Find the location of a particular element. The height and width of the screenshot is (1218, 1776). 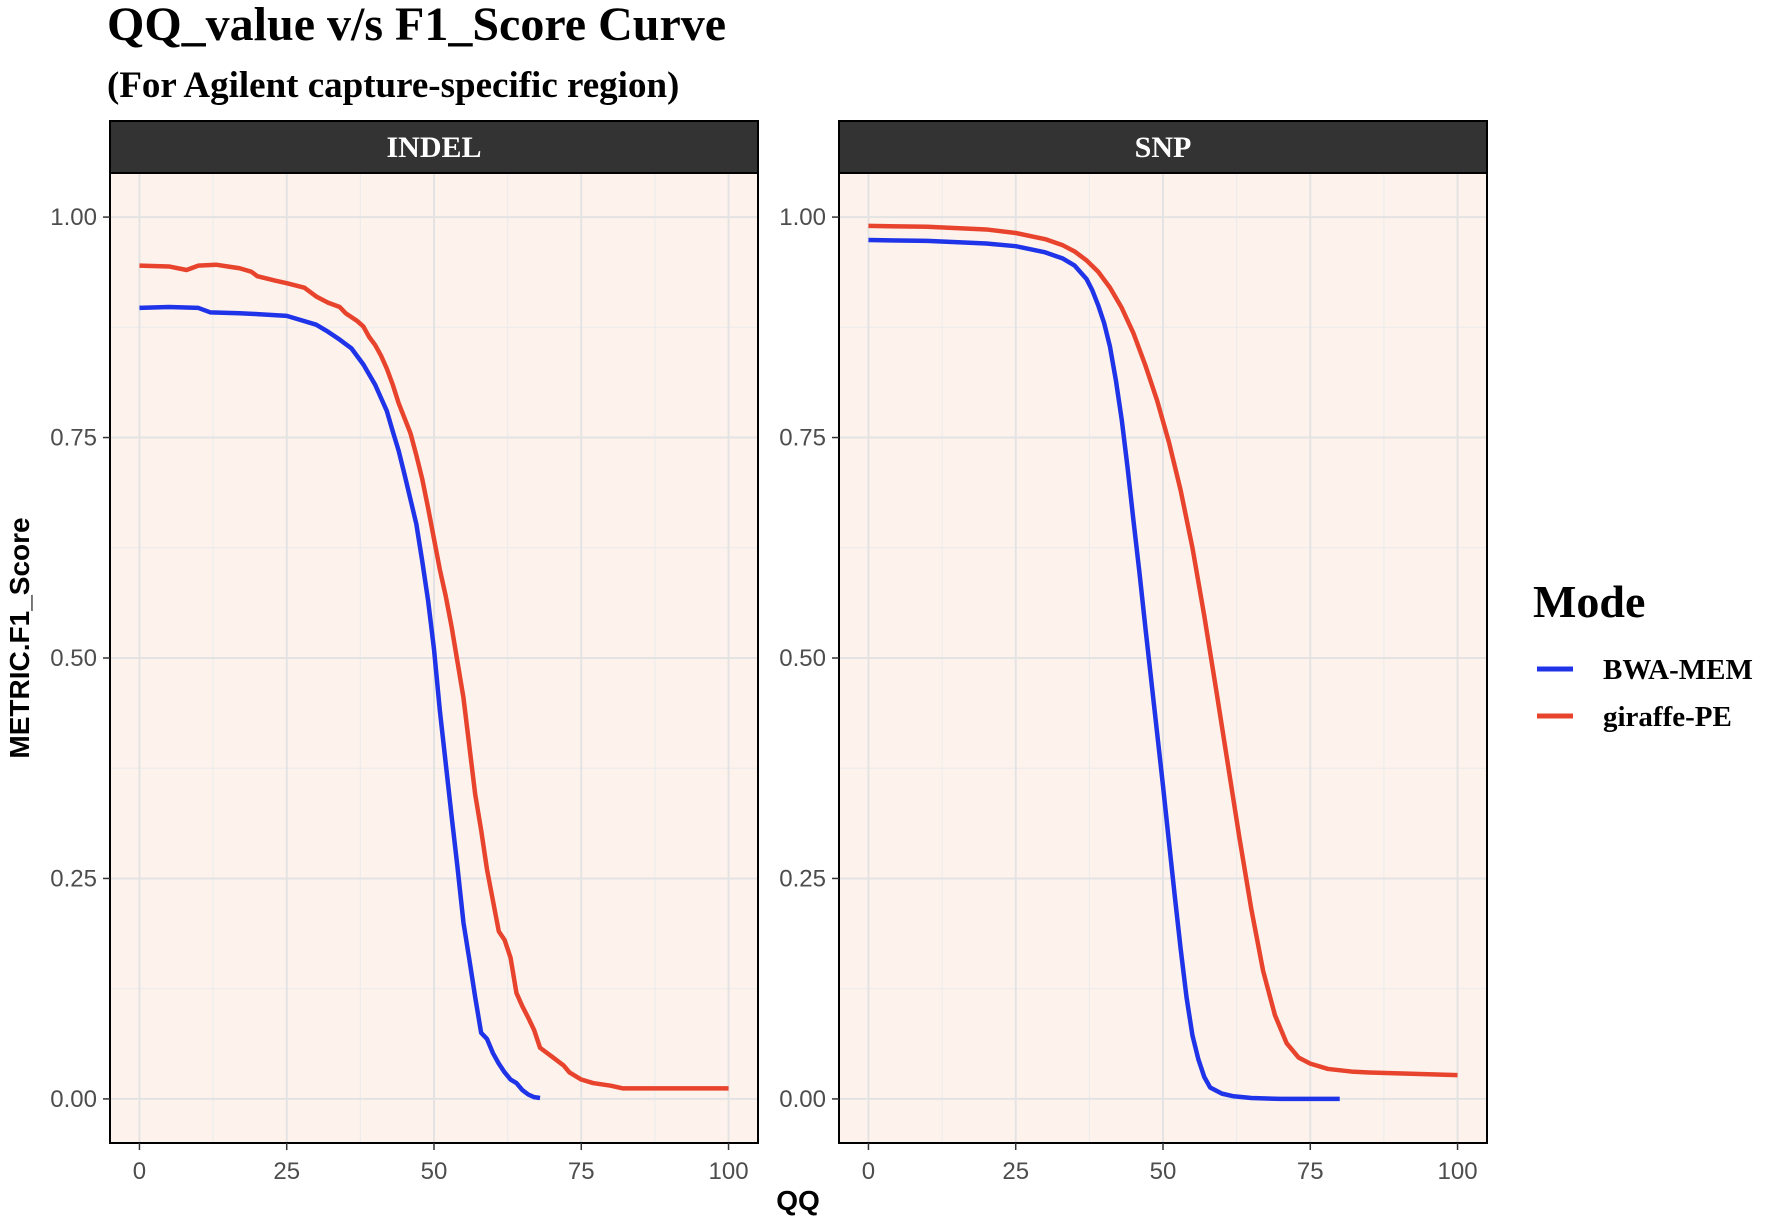

facet-strip-label: INDEL is located at coordinates (433, 147).